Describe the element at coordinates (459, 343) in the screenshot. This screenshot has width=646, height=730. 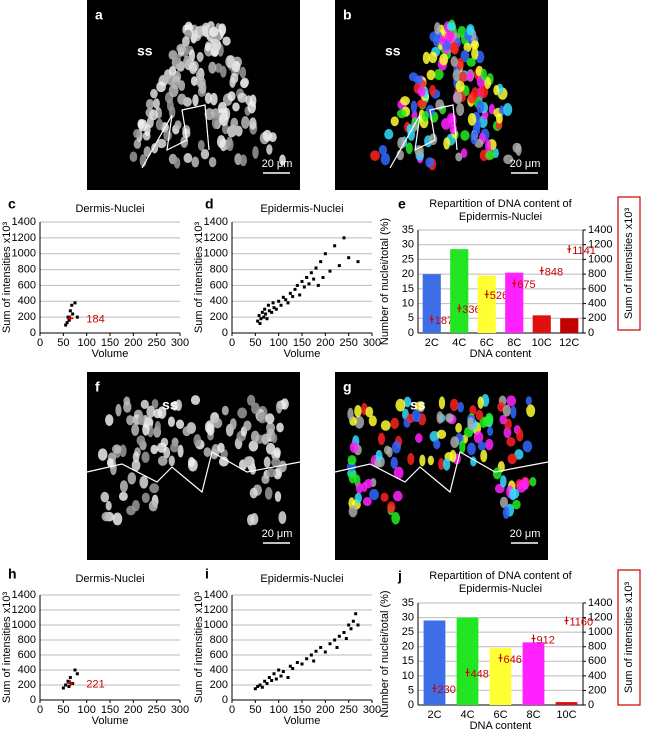
I see `x-tick-label: 4C` at that location.